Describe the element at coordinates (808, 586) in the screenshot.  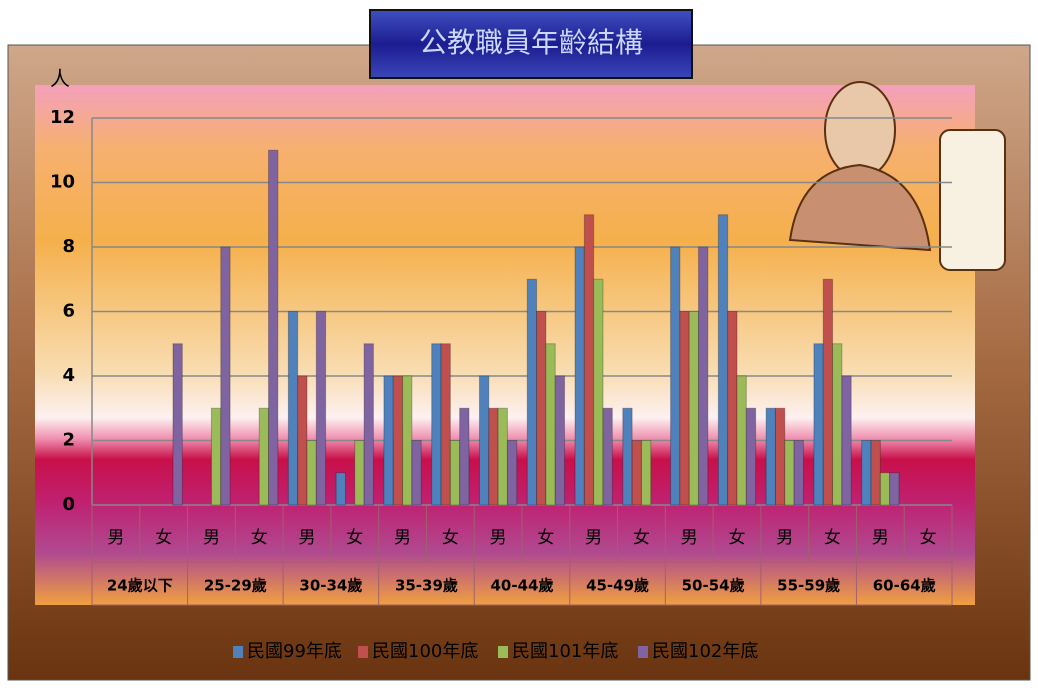
I see `group-label: 55-59歲` at that location.